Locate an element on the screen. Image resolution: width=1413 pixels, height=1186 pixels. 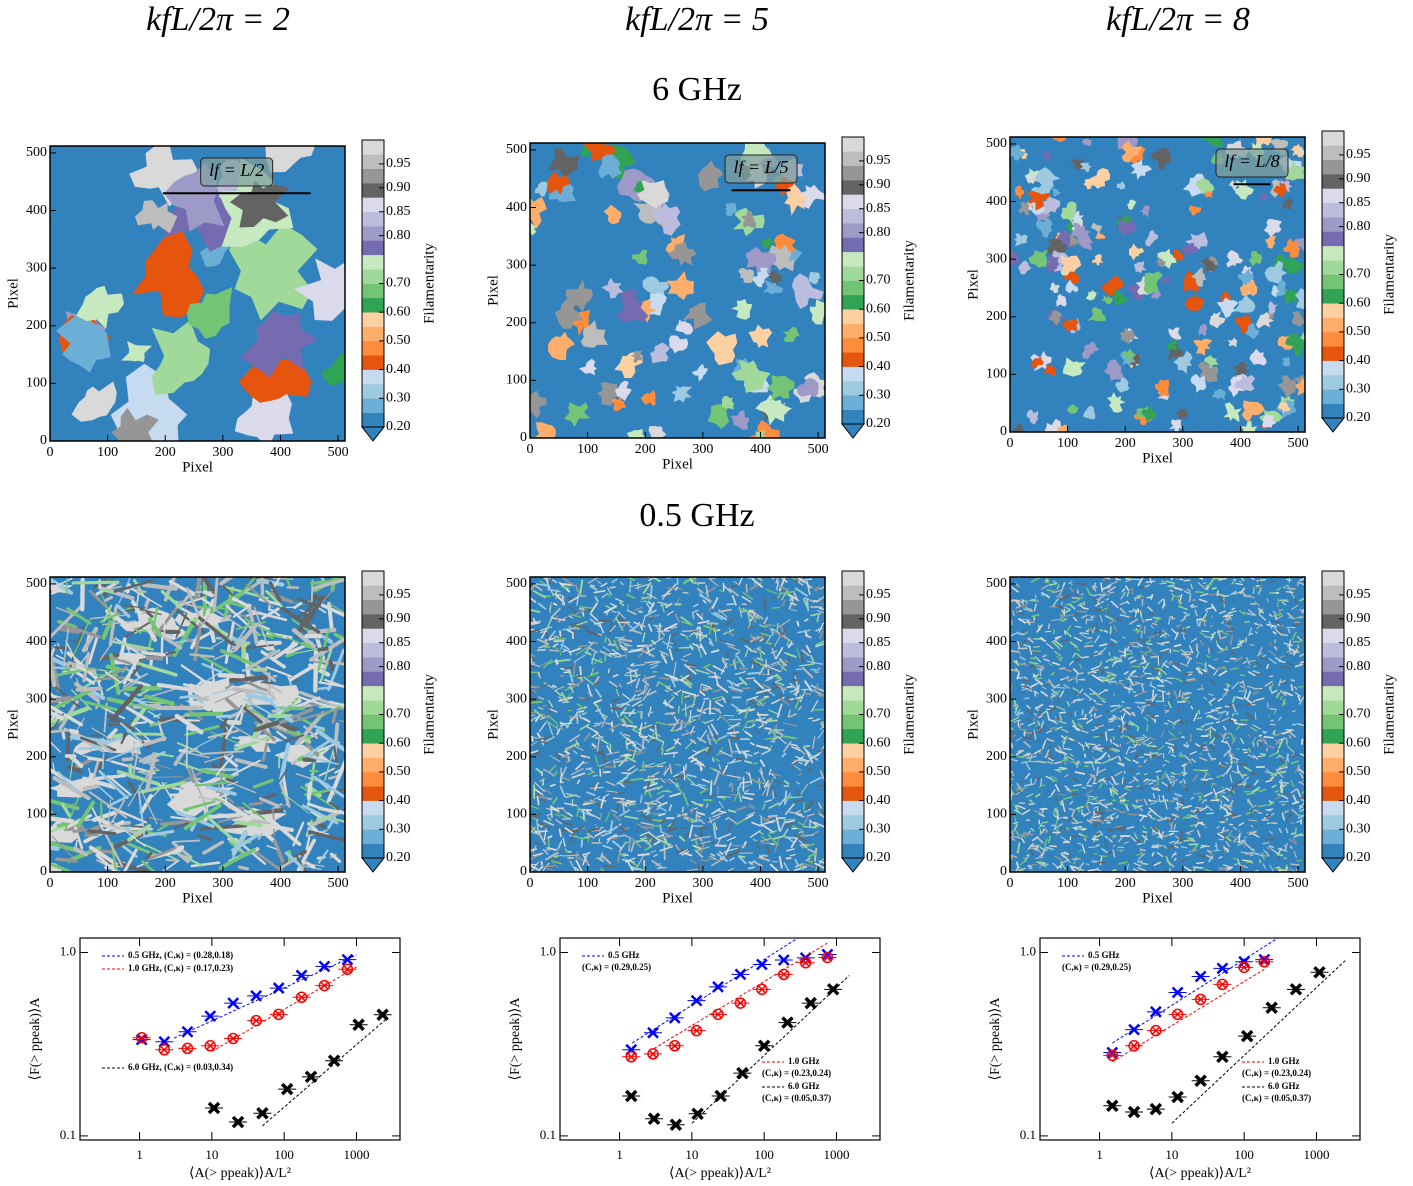
colorbar-tick-label: 0.60 is located at coordinates (878, 308).